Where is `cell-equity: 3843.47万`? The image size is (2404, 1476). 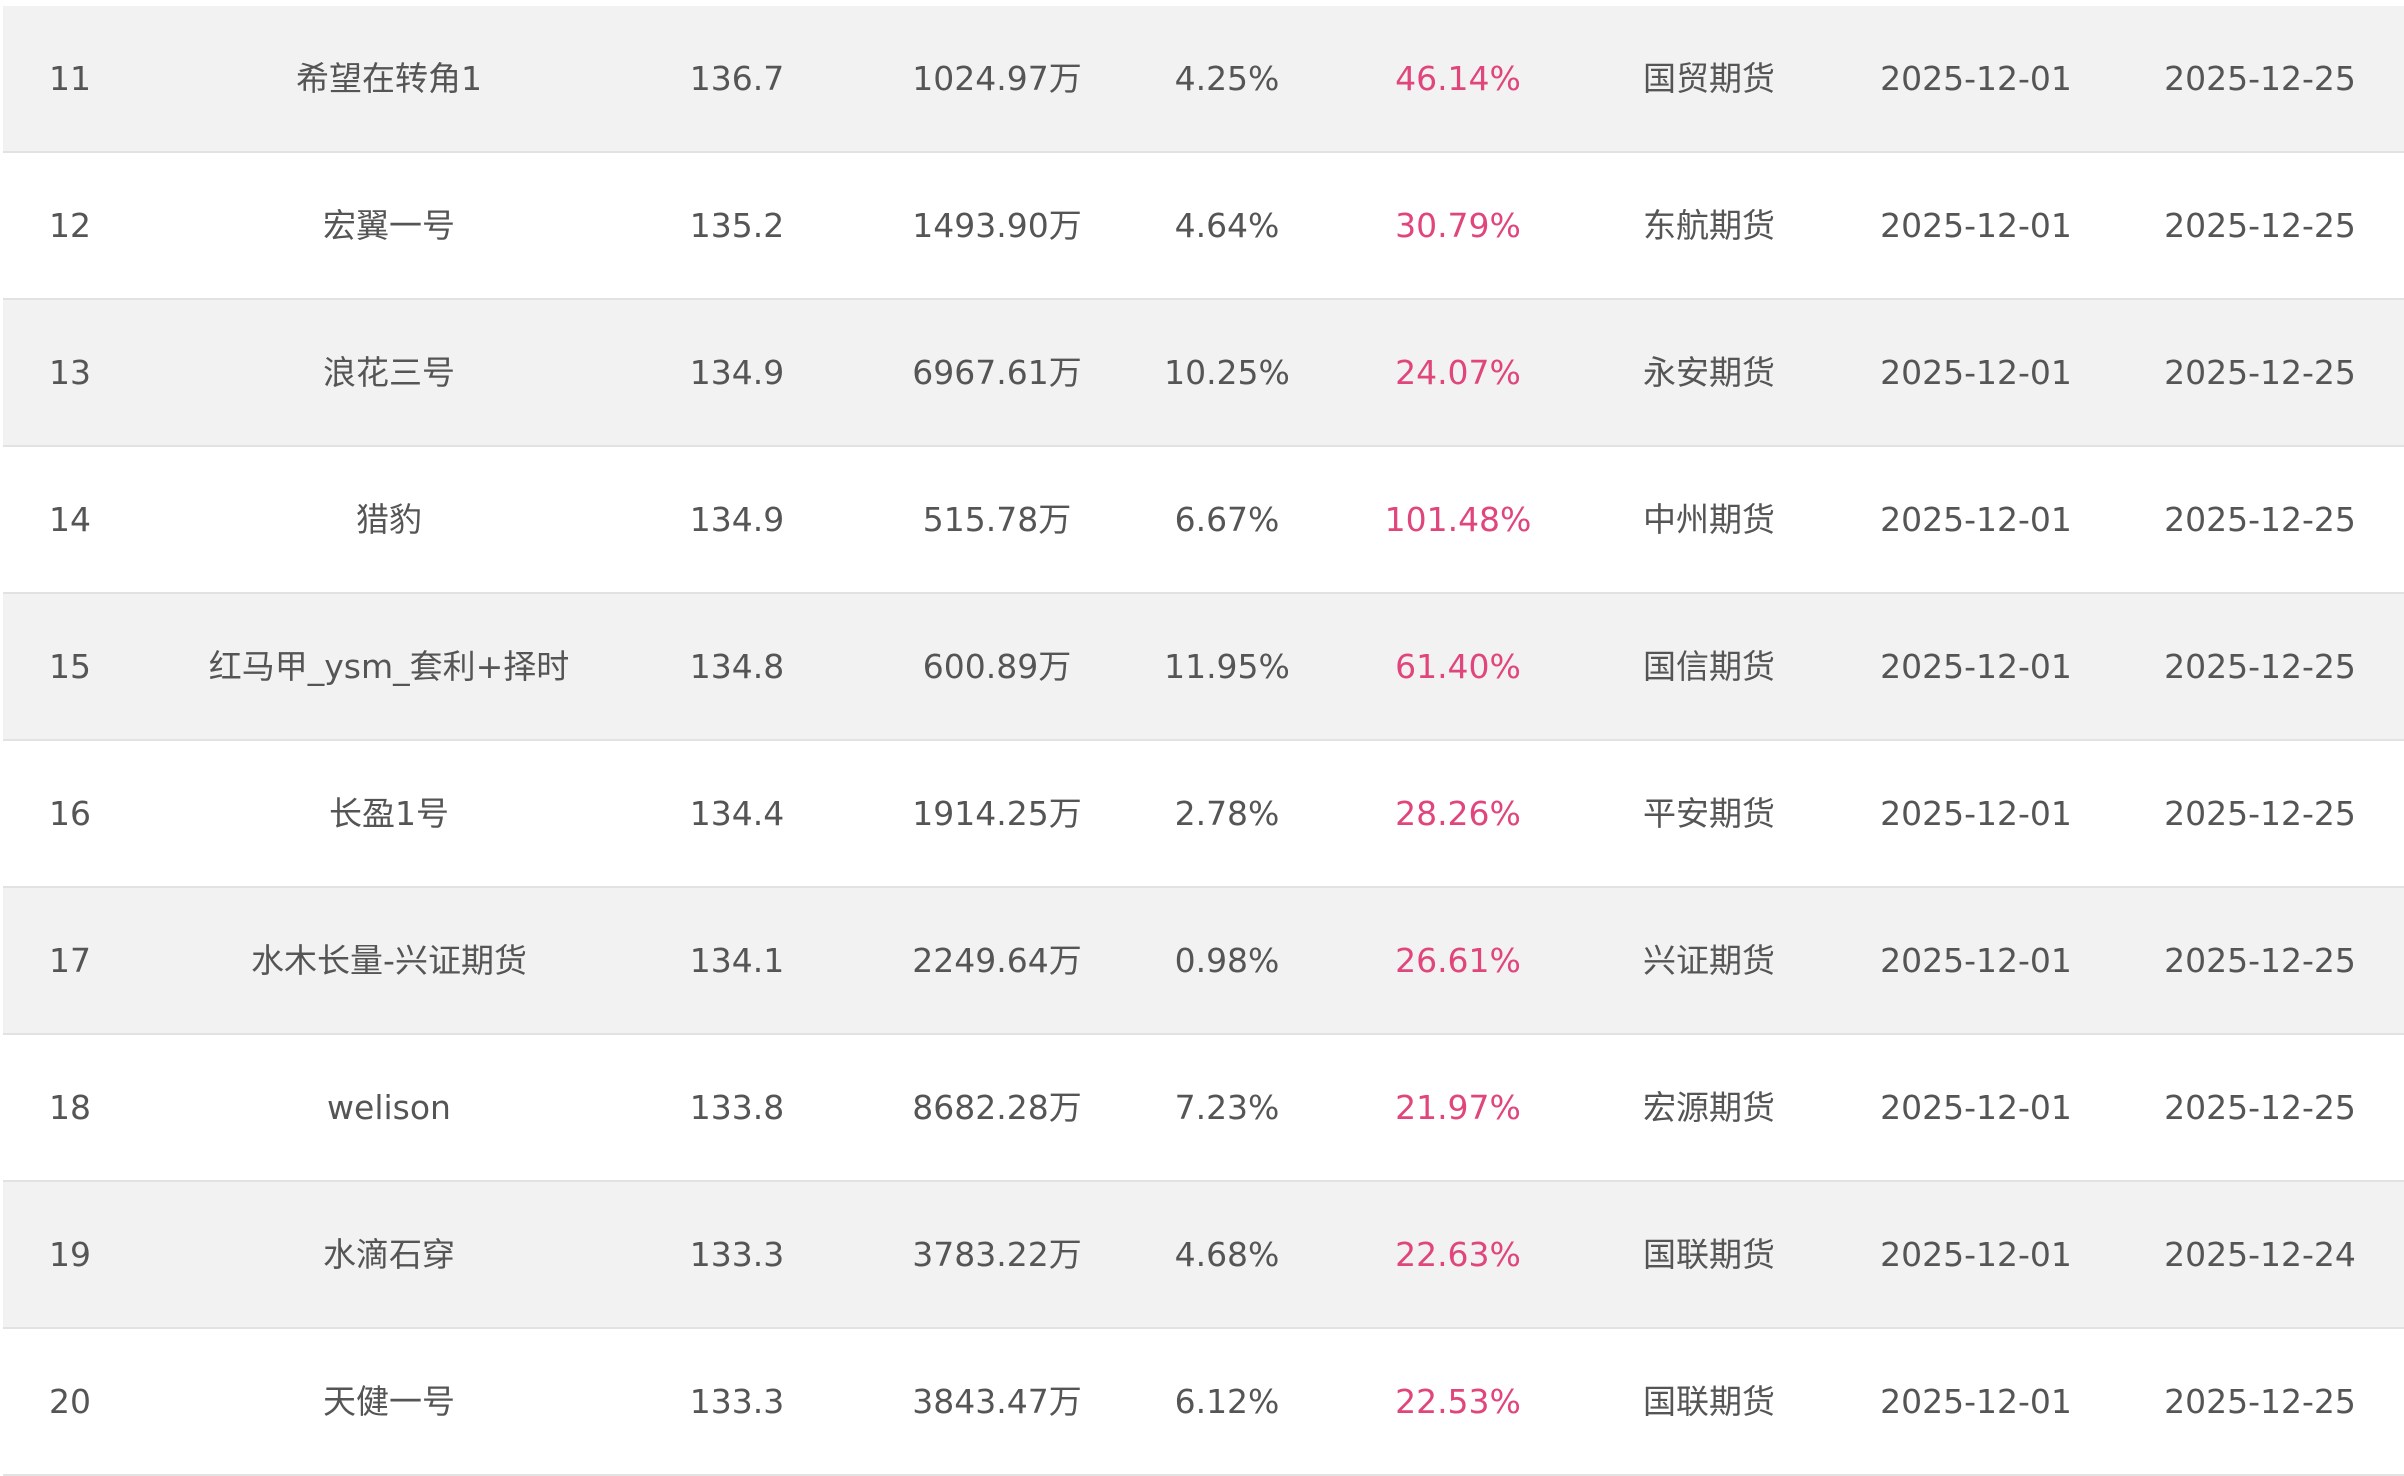
cell-equity: 3843.47万 is located at coordinates (997, 1401).